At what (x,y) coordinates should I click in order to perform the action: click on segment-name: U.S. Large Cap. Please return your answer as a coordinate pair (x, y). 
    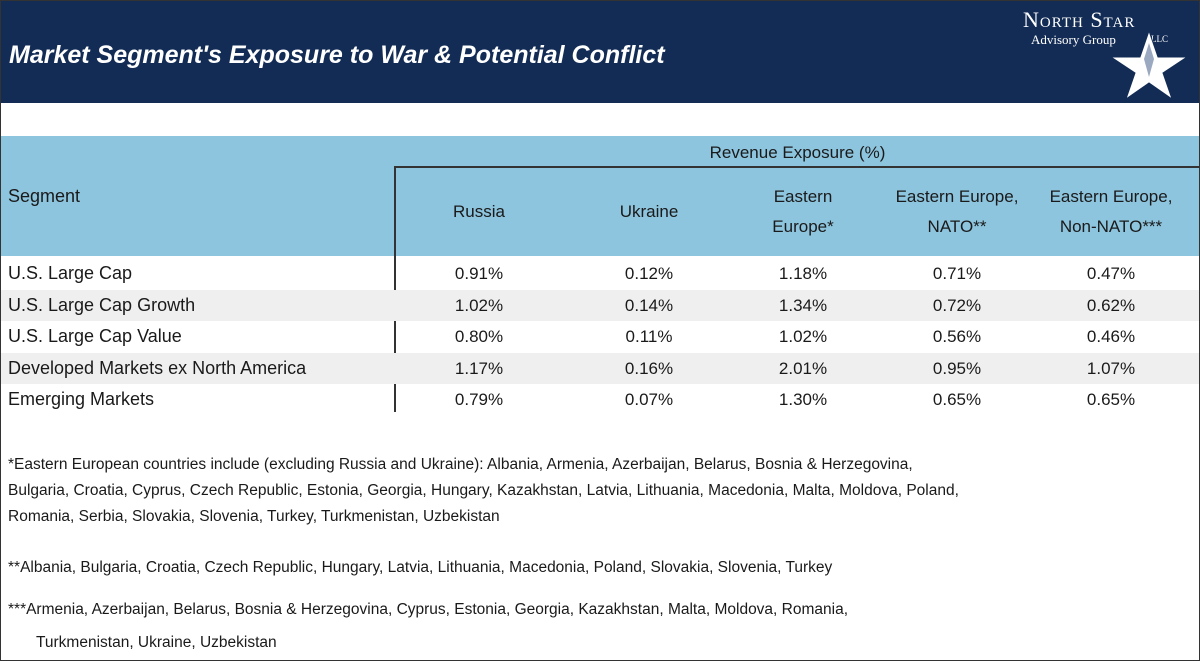
    Looking at the image, I should click on (70, 273).